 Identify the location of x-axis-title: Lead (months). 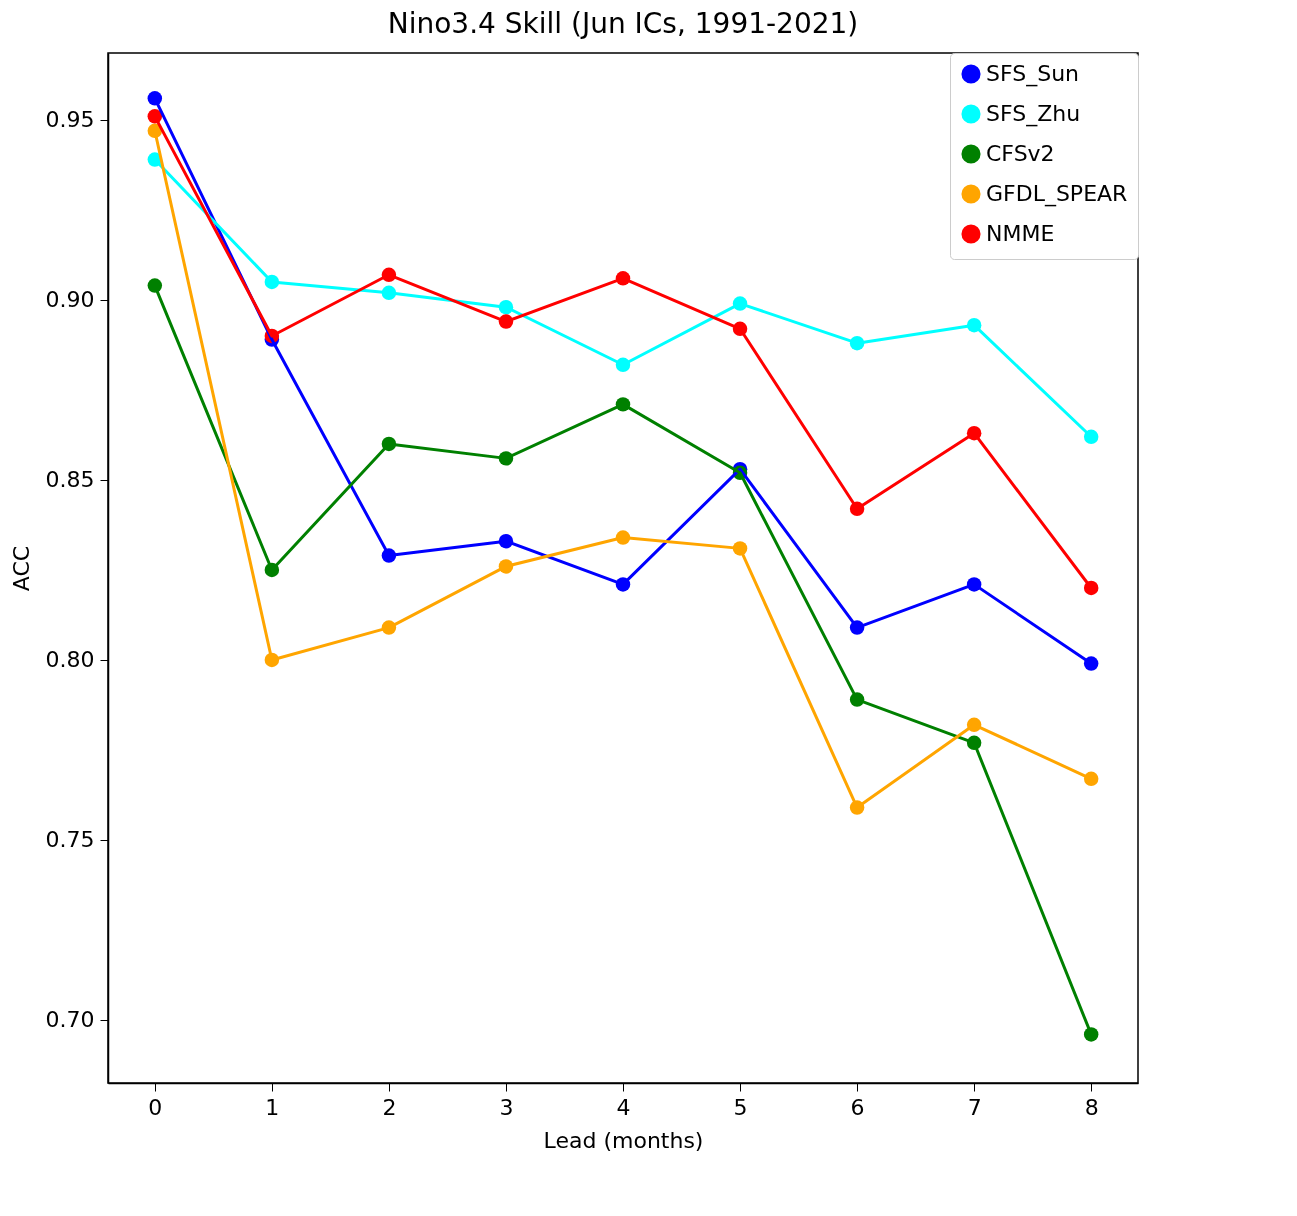
(623, 1140).